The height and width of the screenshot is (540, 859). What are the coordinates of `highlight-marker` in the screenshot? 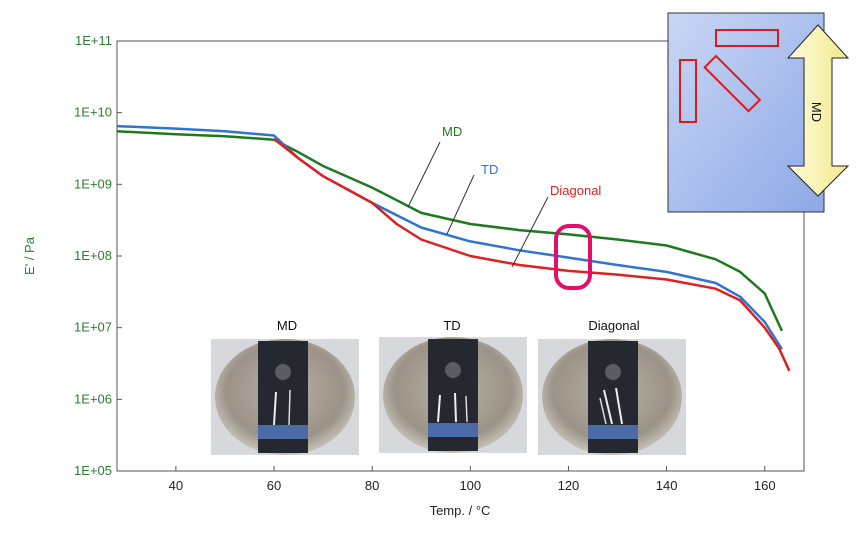 It's located at (573, 257).